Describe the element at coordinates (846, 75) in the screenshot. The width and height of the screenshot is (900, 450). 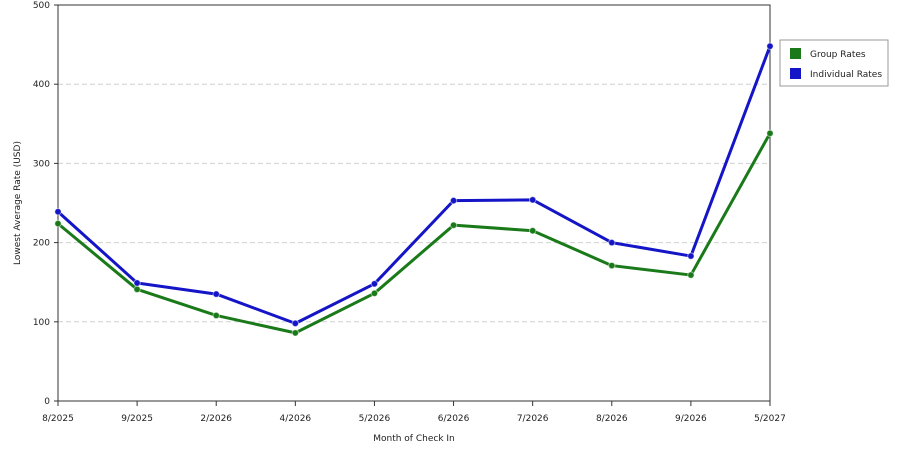
I see `legend-label-individual-rates: Individual Rates` at that location.